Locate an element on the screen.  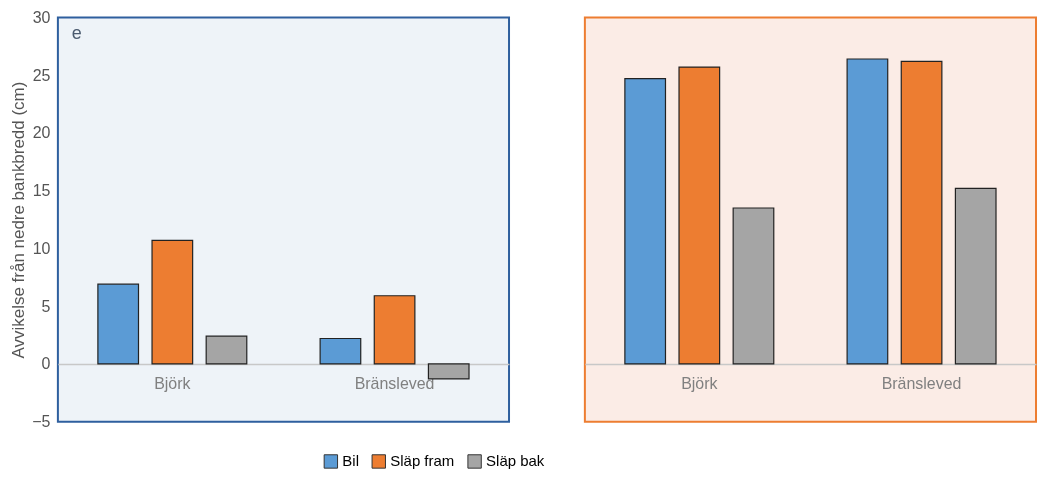
y-tick-label: 25 is located at coordinates (41, 75).